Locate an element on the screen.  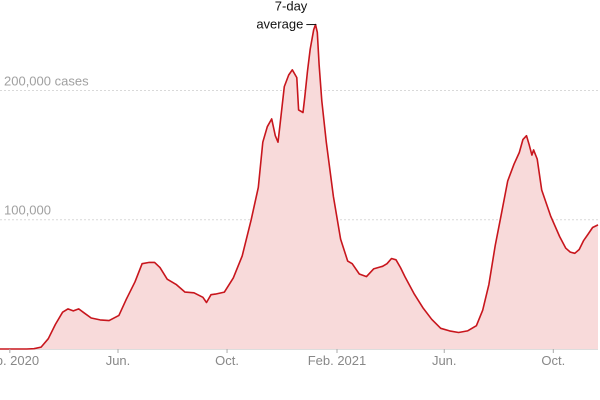
x-axis-labels: Feb. 2020 Jun. Oct. Feb. 2021 Jun. Oct. is located at coordinates (282, 358).